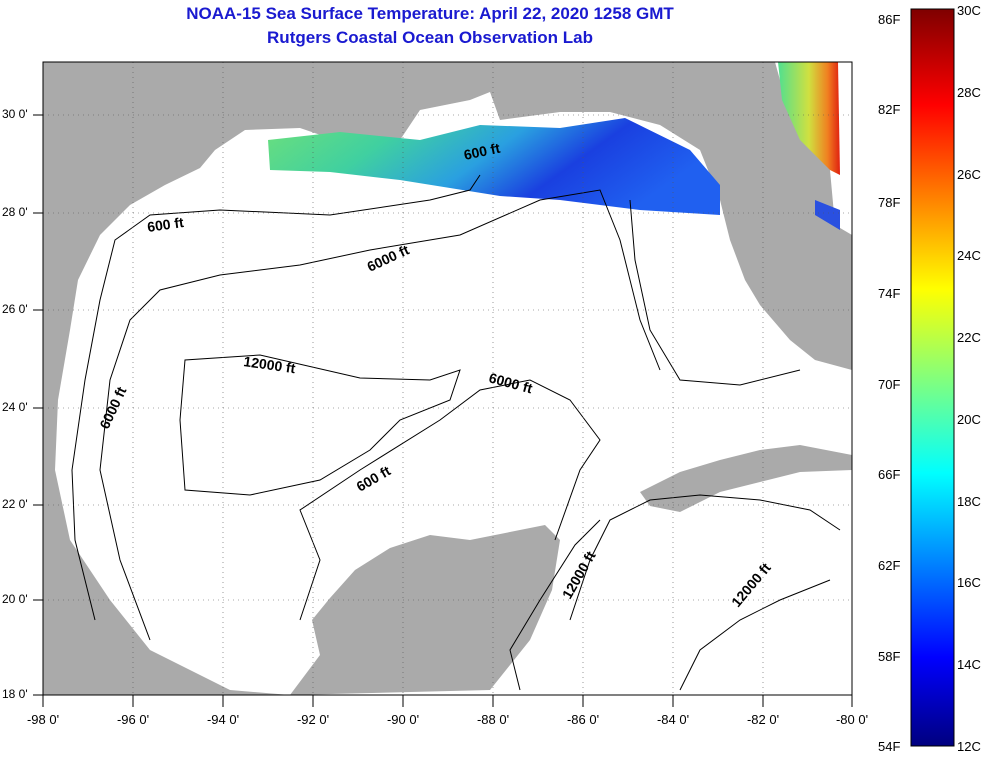 The width and height of the screenshot is (992, 761). What do you see at coordinates (15, 309) in the screenshot?
I see `lat-label: 26 0'` at bounding box center [15, 309].